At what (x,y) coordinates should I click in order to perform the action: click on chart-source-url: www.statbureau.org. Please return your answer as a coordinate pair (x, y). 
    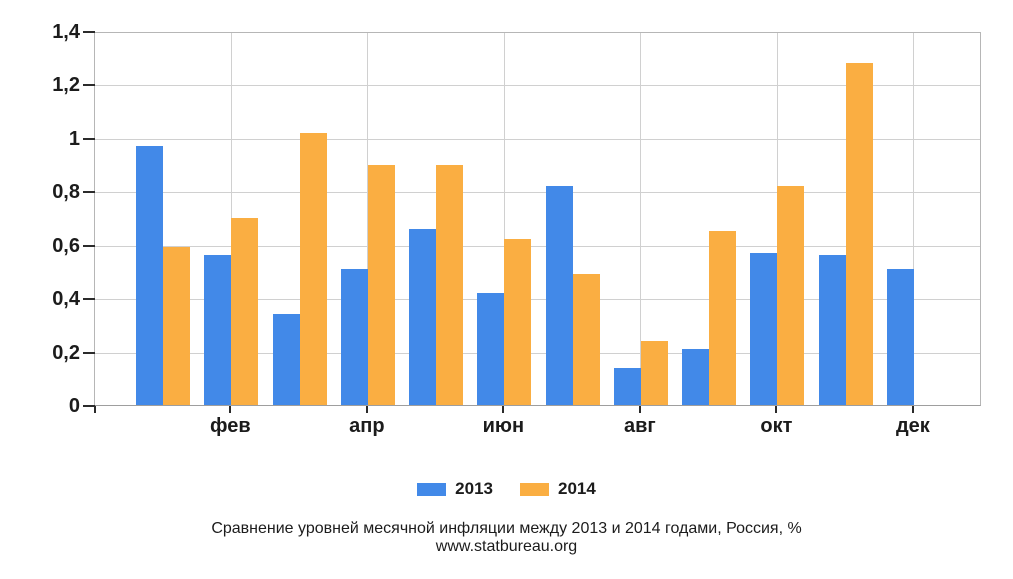
    Looking at the image, I should click on (506, 546).